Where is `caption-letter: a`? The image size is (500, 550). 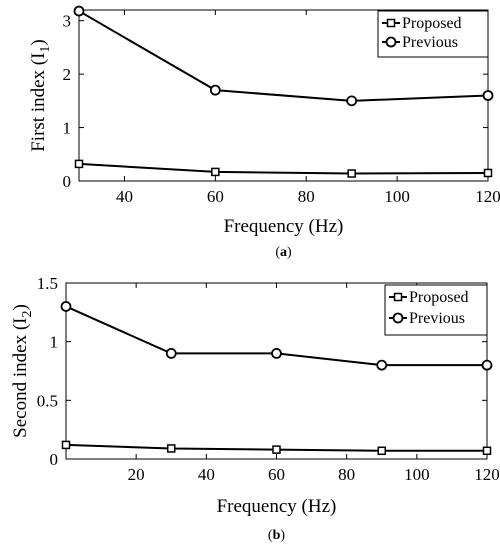
caption-letter: a is located at coordinates (283, 252).